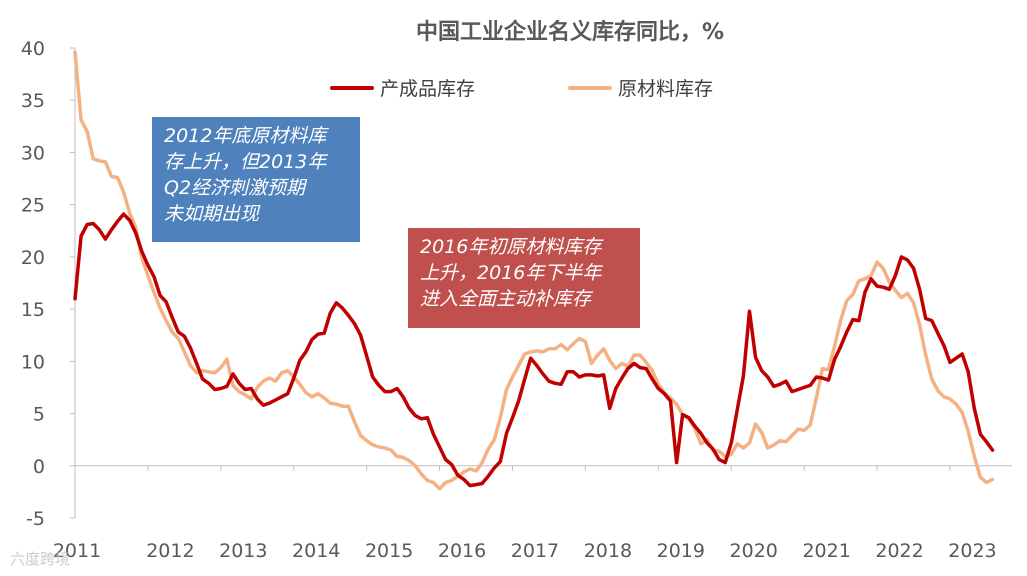  I want to click on legend-swatch-finished-goods, so click(352, 87).